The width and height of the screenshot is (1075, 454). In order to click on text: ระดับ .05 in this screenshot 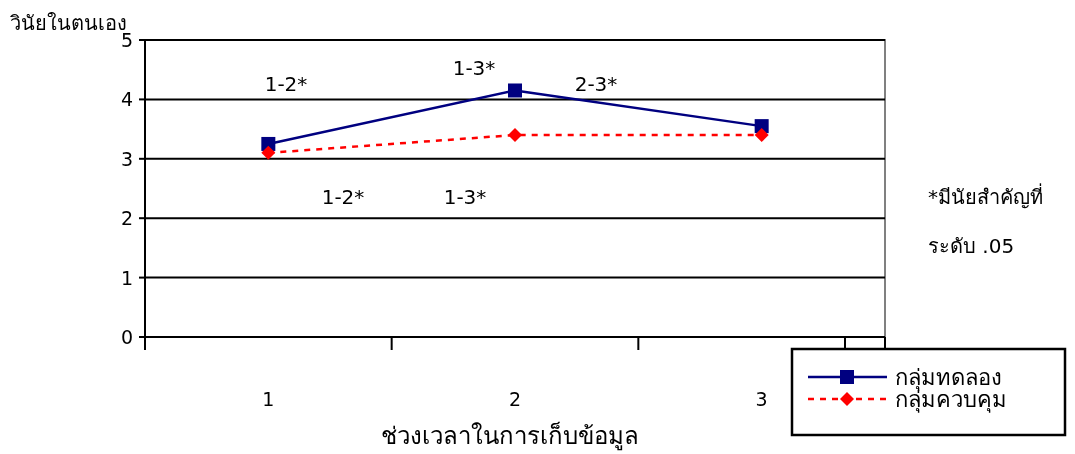, I will do `click(971, 246)`.